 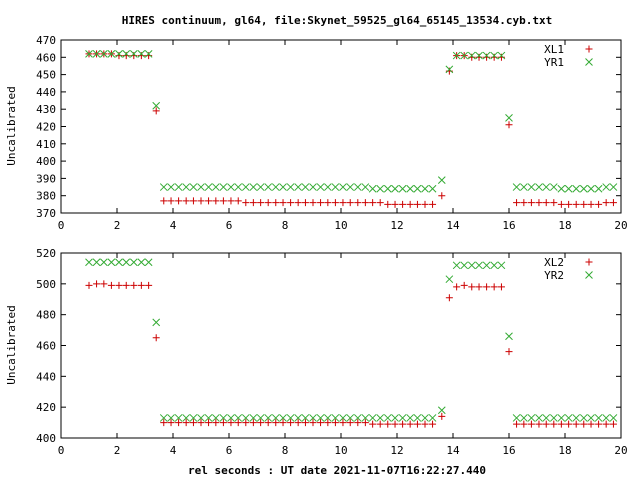 I want to click on y-tick-label: 470, so click(x=46, y=40).